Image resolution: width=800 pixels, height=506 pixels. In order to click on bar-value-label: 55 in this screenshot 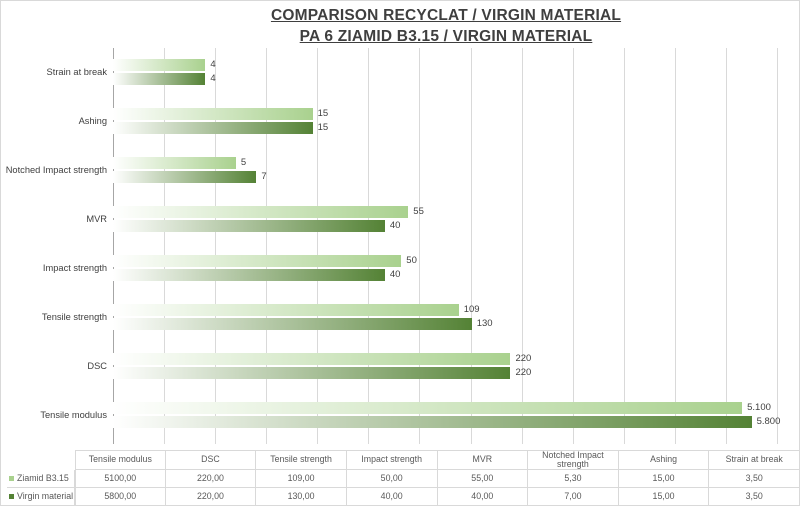, I will do `click(418, 212)`.